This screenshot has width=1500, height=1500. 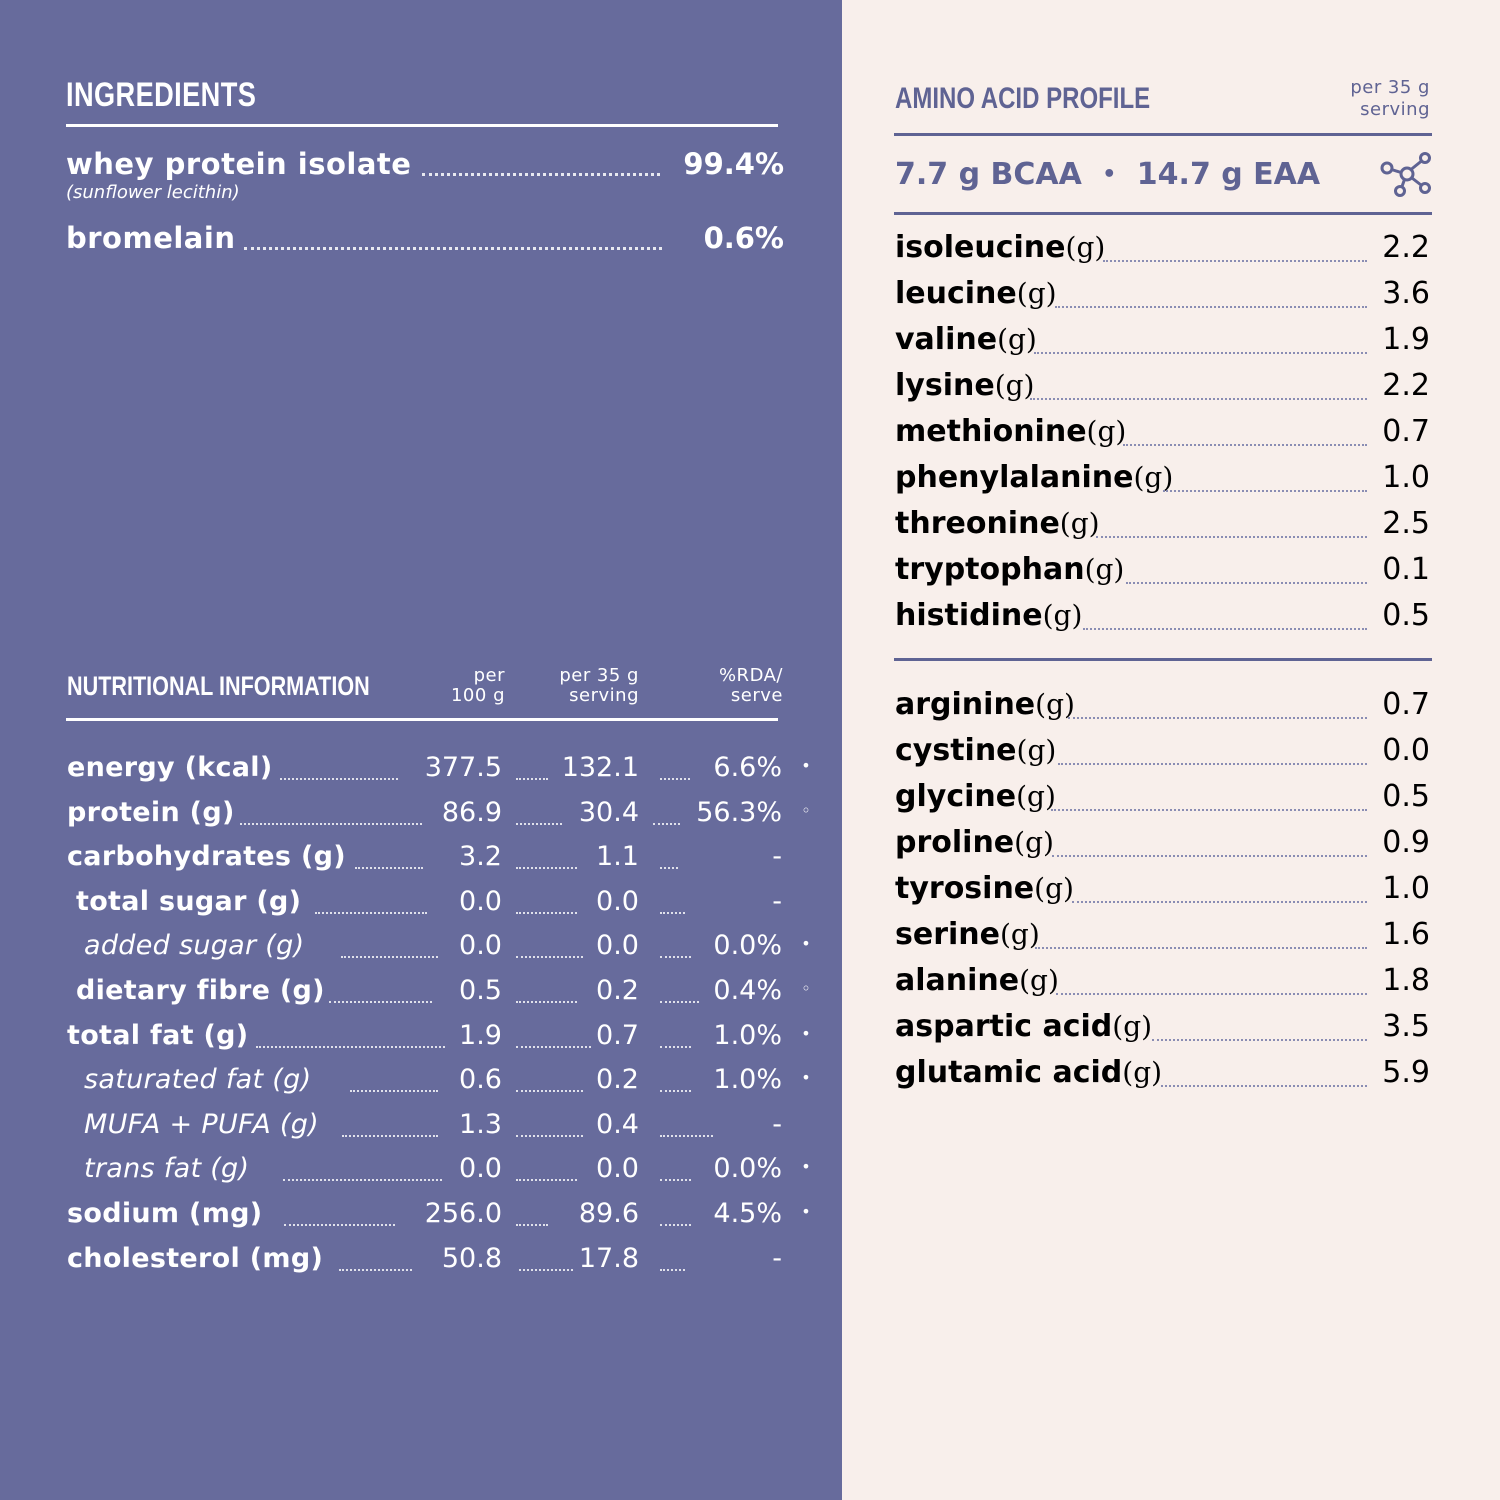 I want to click on per-serving-value: 0.2, so click(x=617, y=990).